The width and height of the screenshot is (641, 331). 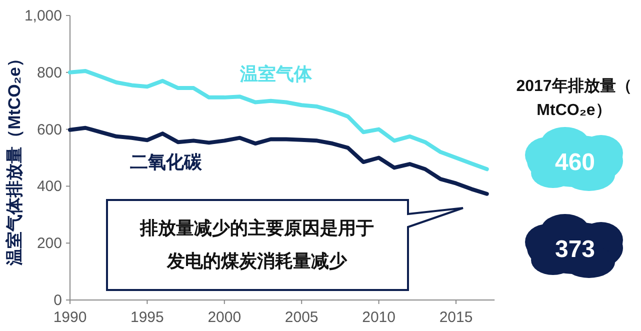 What do you see at coordinates (14, 158) in the screenshot?
I see `y-axis-title: 温室气体排放量（MtCO₂e）` at bounding box center [14, 158].